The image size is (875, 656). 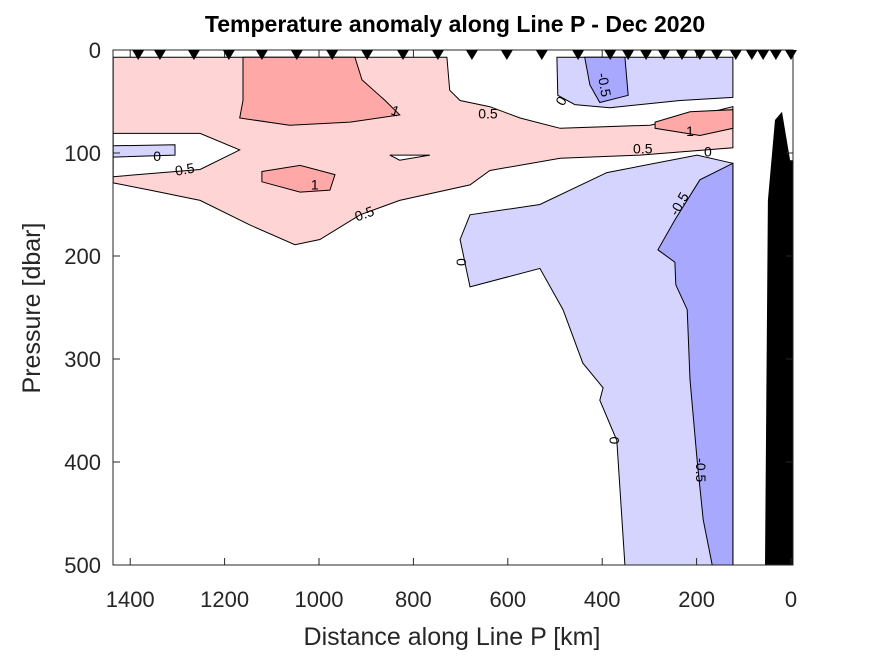 I want to click on x-axis-label: Distance along Line P [km], so click(x=452, y=637).